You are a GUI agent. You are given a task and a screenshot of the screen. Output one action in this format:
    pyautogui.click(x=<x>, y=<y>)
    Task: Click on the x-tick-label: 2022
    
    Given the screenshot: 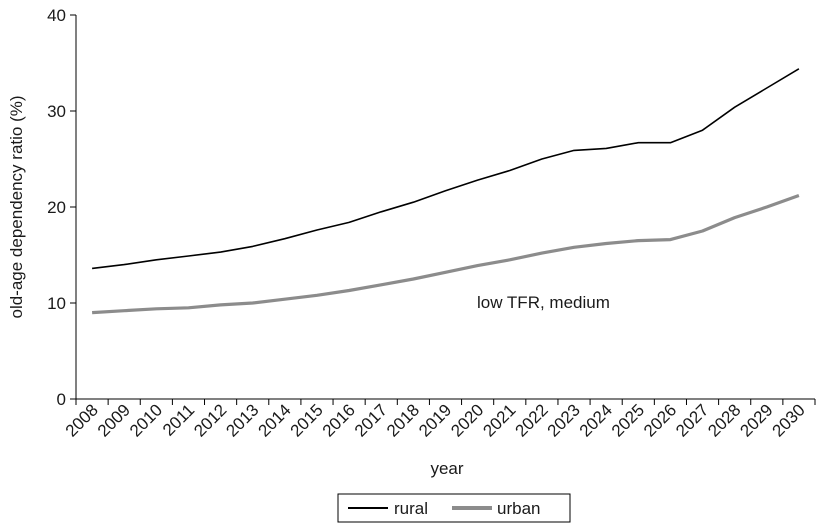 What is the action you would take?
    pyautogui.click(x=532, y=420)
    